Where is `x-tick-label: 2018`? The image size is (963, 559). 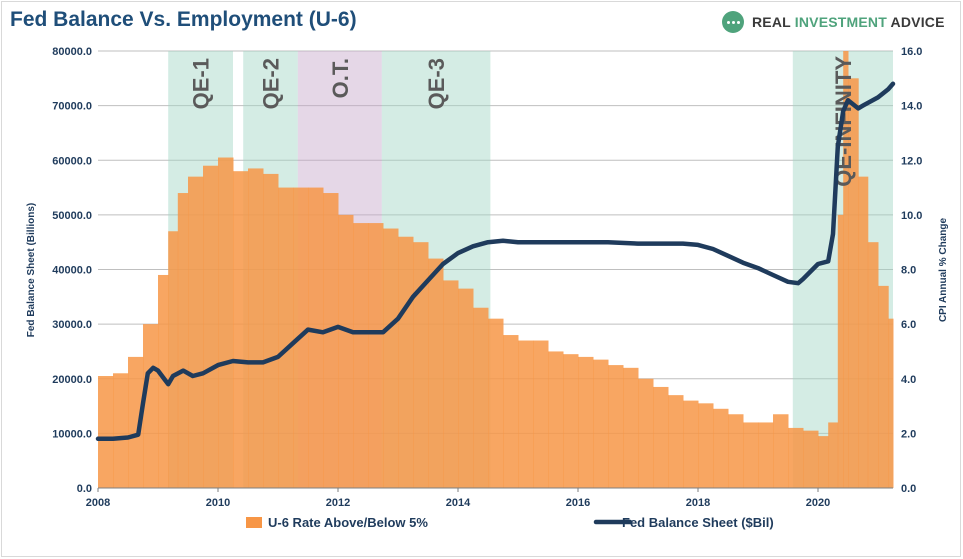 x-tick-label: 2018 is located at coordinates (698, 503).